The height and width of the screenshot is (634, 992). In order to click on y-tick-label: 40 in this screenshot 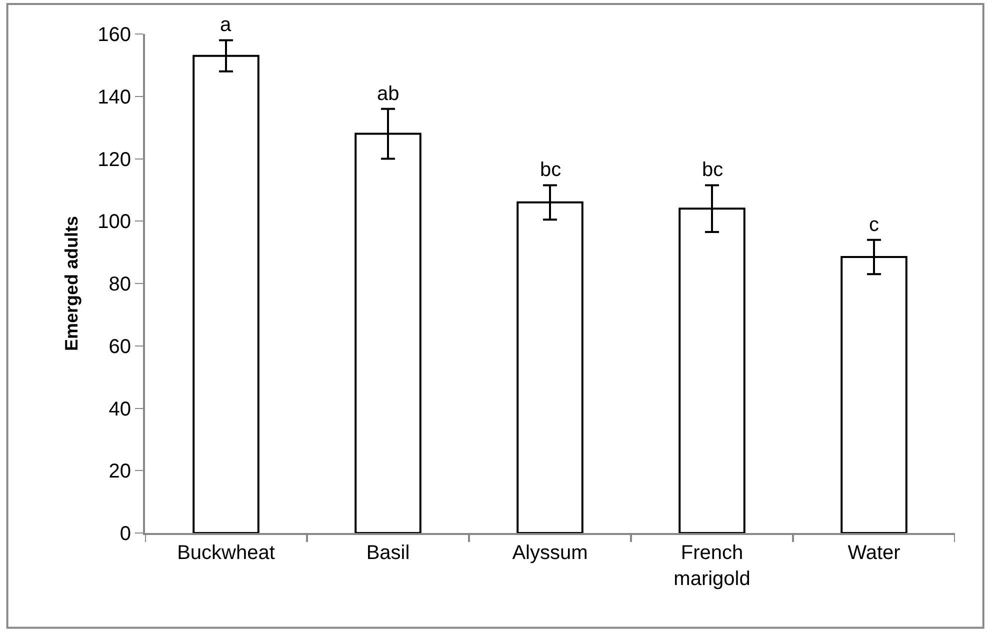, I will do `click(119, 409)`.